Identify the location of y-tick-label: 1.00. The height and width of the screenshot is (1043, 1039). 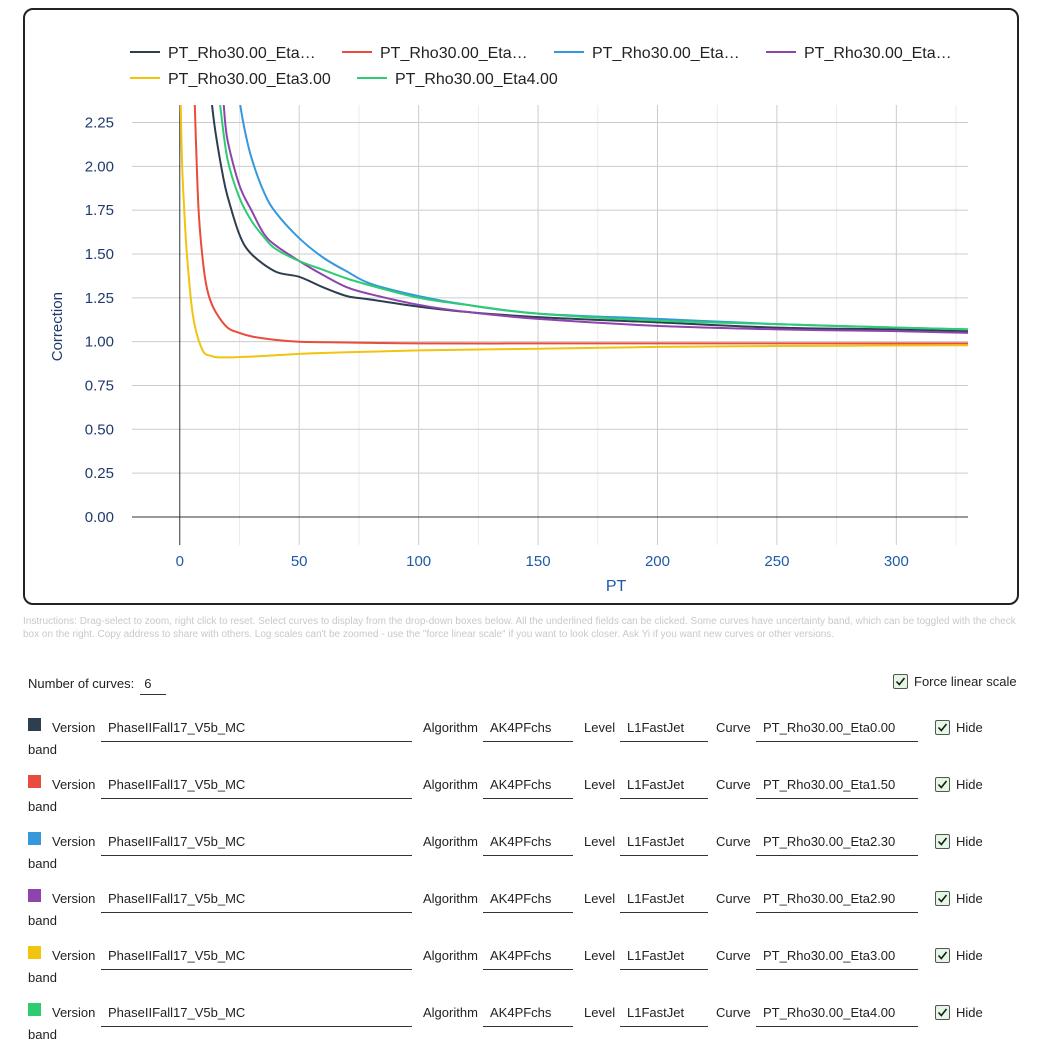
(99, 342).